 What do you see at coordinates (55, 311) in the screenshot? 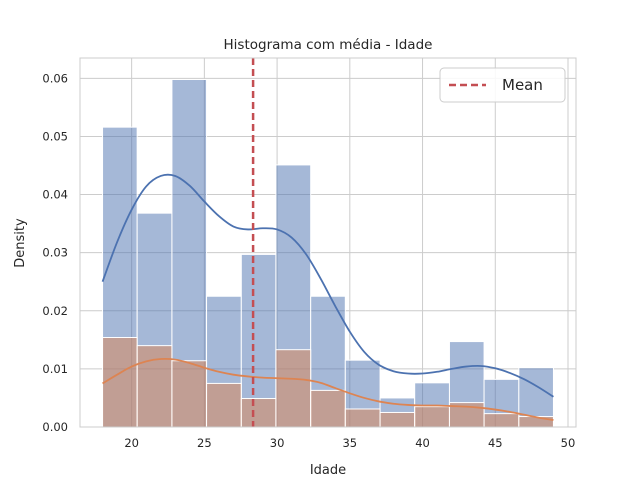
I see `y-tick-label: 0.02` at bounding box center [55, 311].